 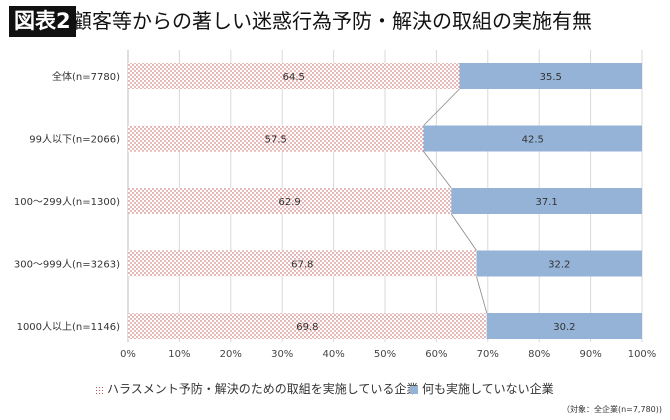 What do you see at coordinates (642, 354) in the screenshot?
I see `x-tick-label: 100%` at bounding box center [642, 354].